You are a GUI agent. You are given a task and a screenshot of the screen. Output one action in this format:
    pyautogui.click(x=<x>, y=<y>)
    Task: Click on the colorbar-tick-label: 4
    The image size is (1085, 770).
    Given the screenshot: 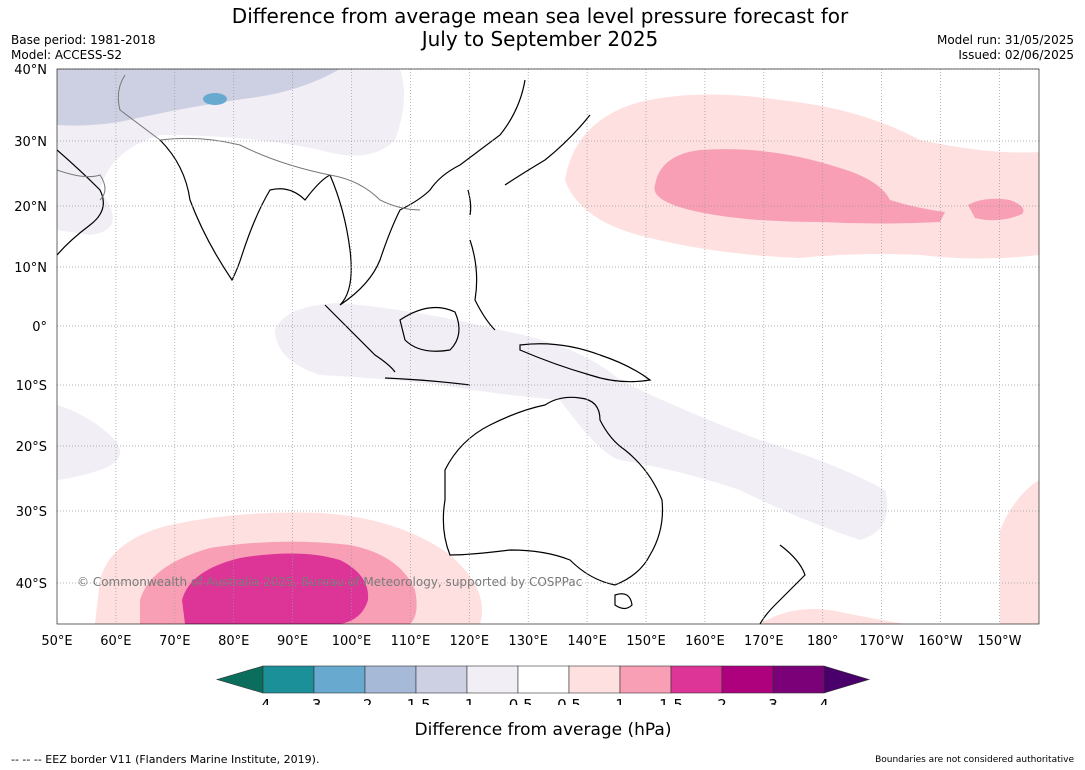 What is the action you would take?
    pyautogui.click(x=824, y=700)
    